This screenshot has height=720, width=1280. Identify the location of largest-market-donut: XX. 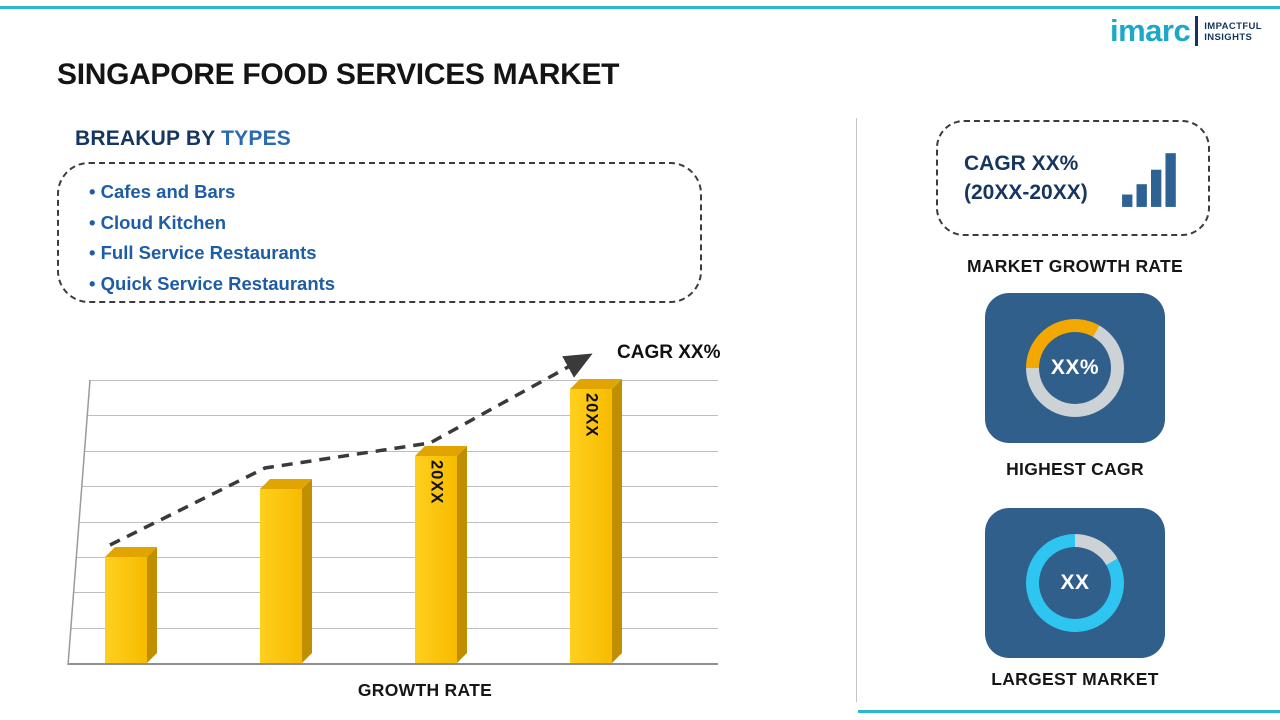
(1075, 583).